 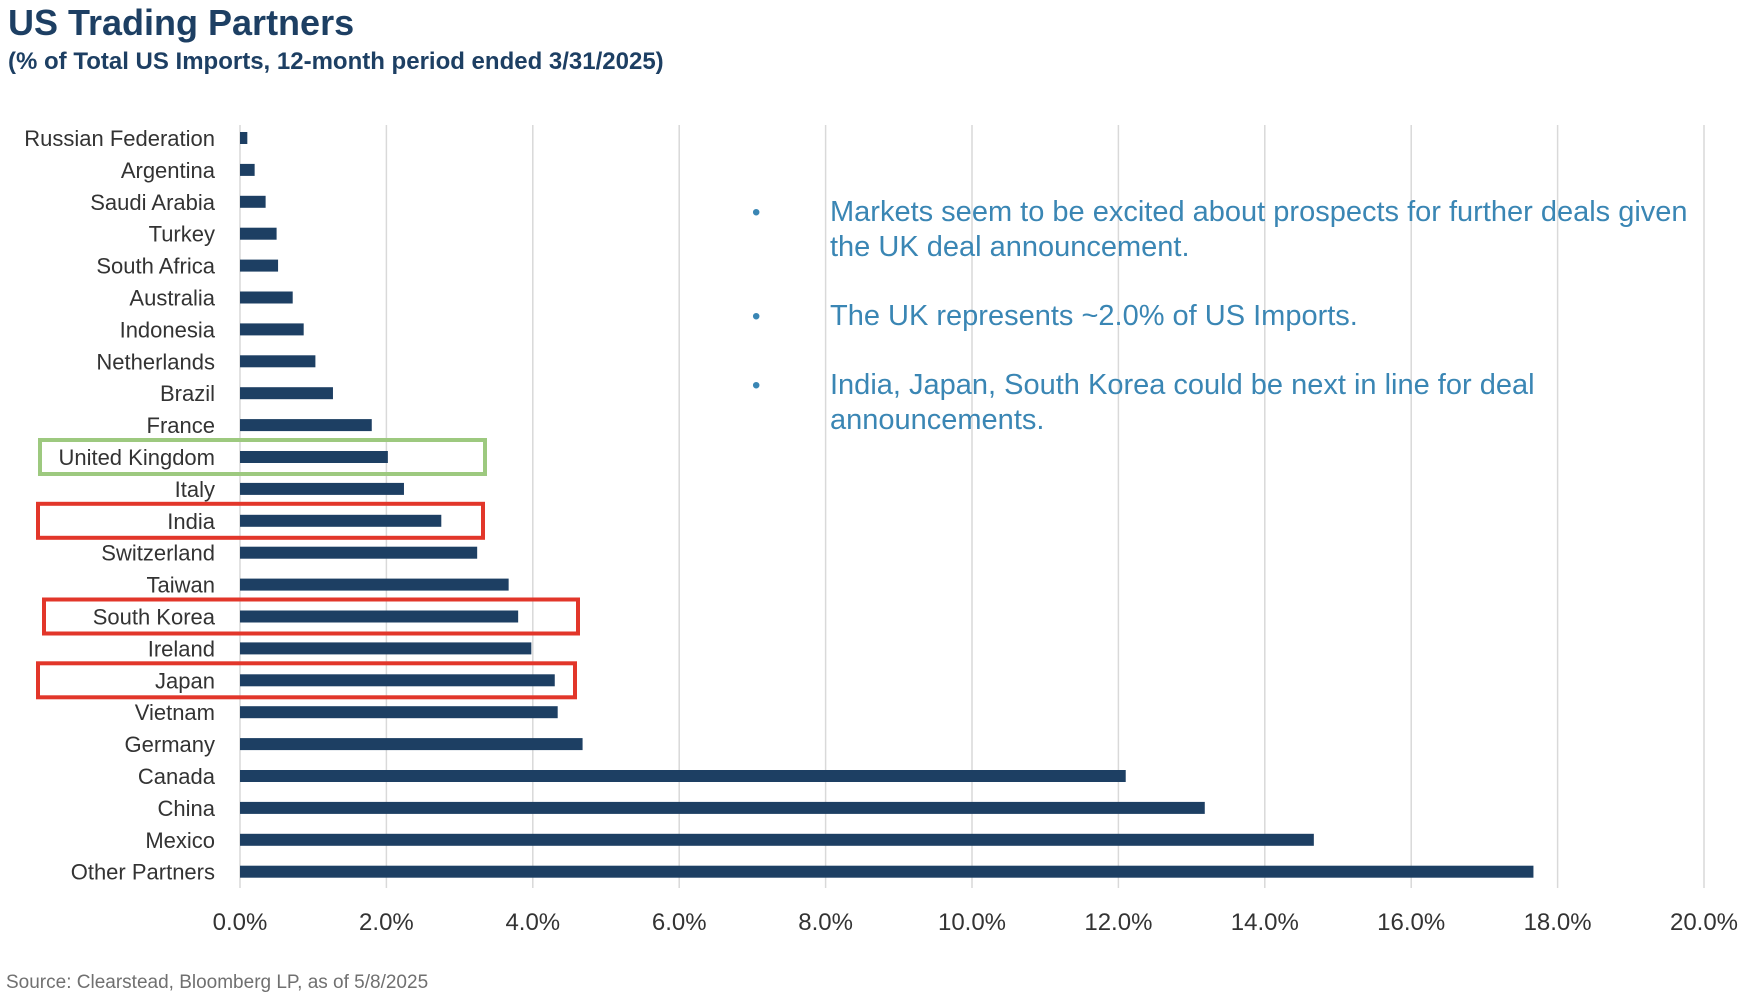 What do you see at coordinates (168, 329) in the screenshot?
I see `category-label: Indonesia` at bounding box center [168, 329].